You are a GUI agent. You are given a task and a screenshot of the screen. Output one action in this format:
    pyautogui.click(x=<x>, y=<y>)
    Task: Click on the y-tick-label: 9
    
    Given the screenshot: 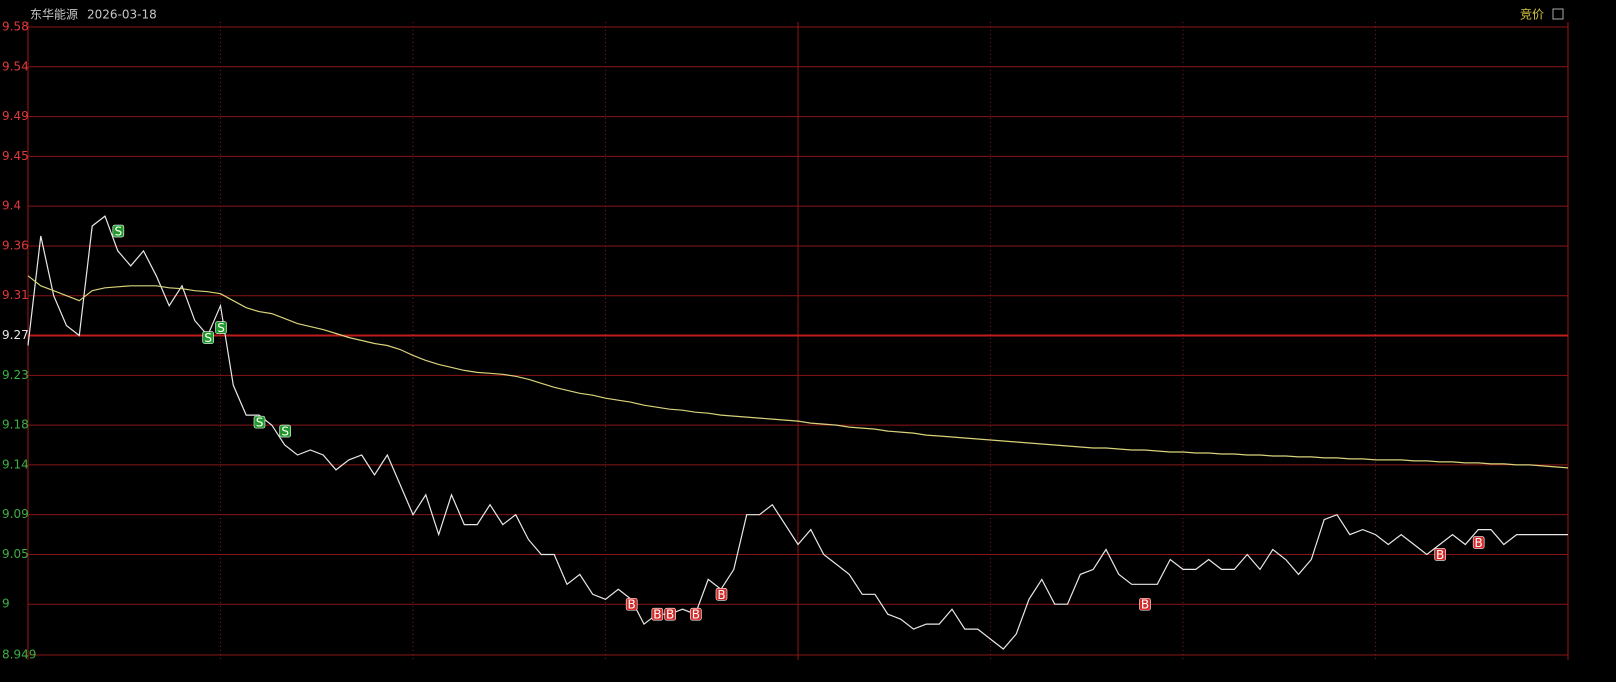 What is the action you would take?
    pyautogui.click(x=6, y=604)
    